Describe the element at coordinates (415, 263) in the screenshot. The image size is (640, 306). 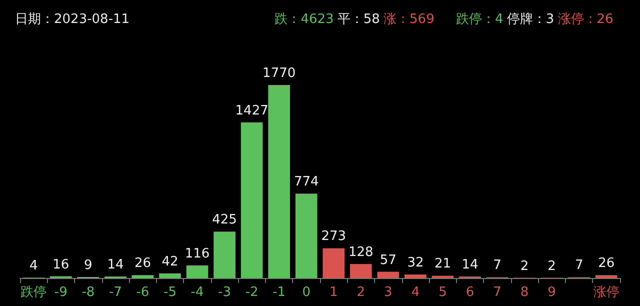
I see `data-label: 32` at that location.